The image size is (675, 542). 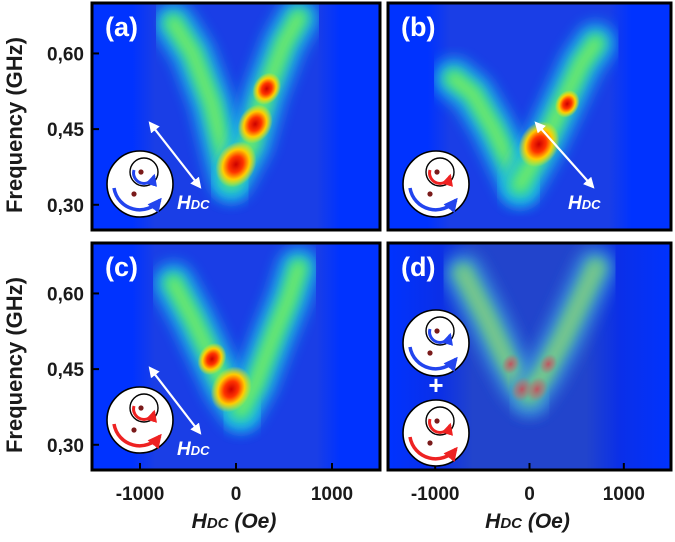 I want to click on vortex-schematic-bottom, so click(x=436, y=433).